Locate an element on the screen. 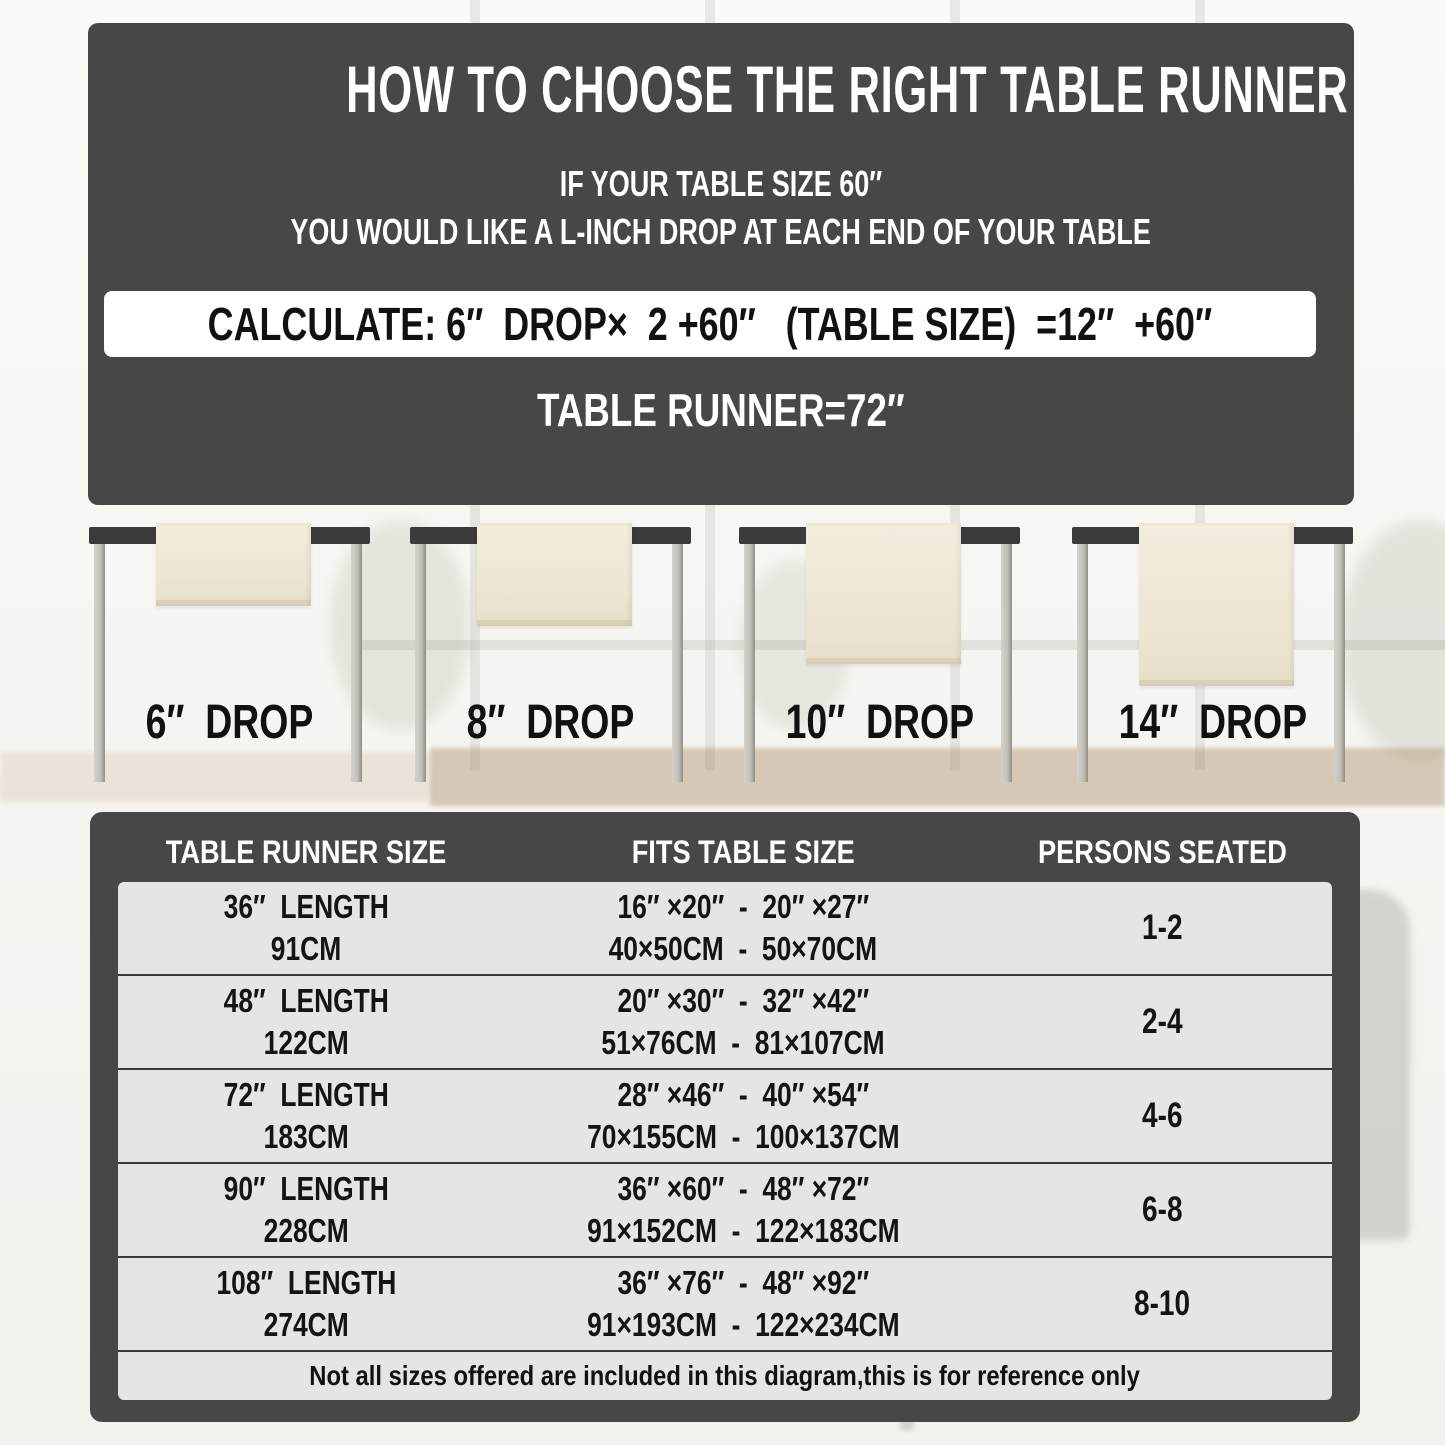 This screenshot has width=1445, height=1445. fits-size-cell: 16″ ×20″ - 20″ ×27″ 40×50CM - 50×70CM is located at coordinates (743, 927).